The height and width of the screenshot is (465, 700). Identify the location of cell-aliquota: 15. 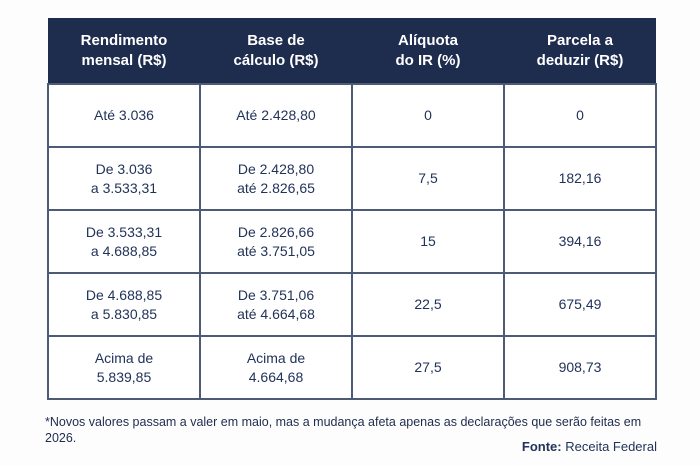
(428, 241).